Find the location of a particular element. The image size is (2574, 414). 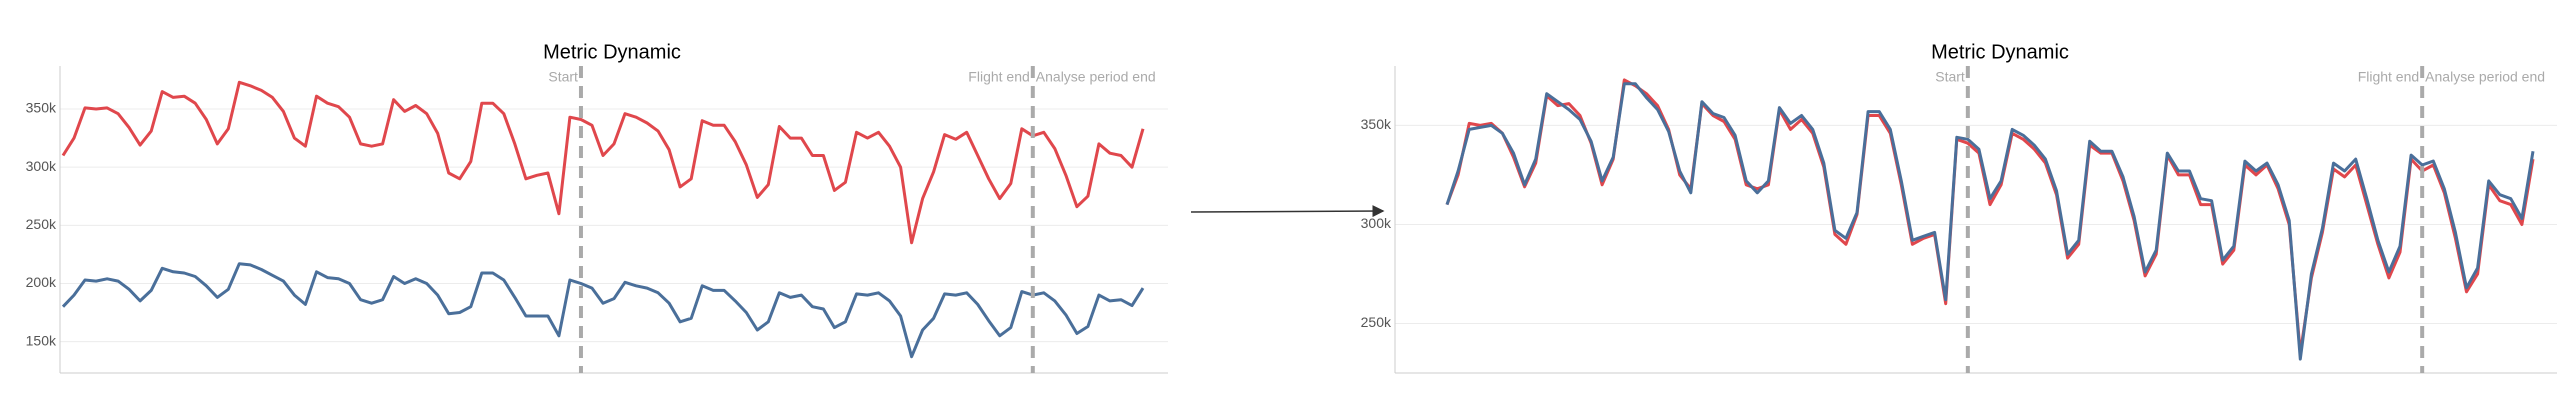

y-tick-label: 200k is located at coordinates (41, 282).